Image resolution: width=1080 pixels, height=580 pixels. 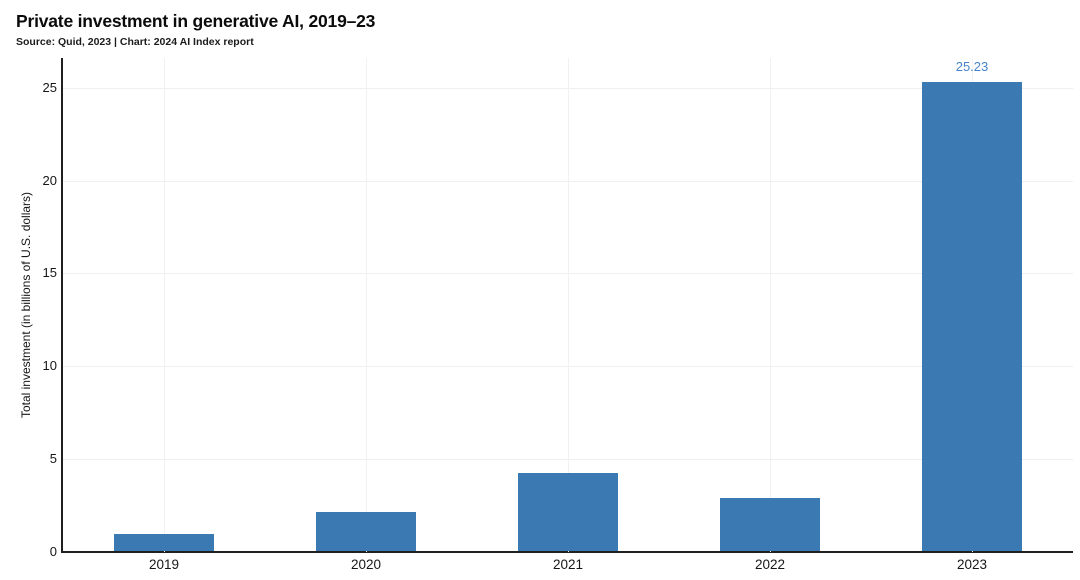 What do you see at coordinates (53, 459) in the screenshot?
I see `y-tick-5: 5` at bounding box center [53, 459].